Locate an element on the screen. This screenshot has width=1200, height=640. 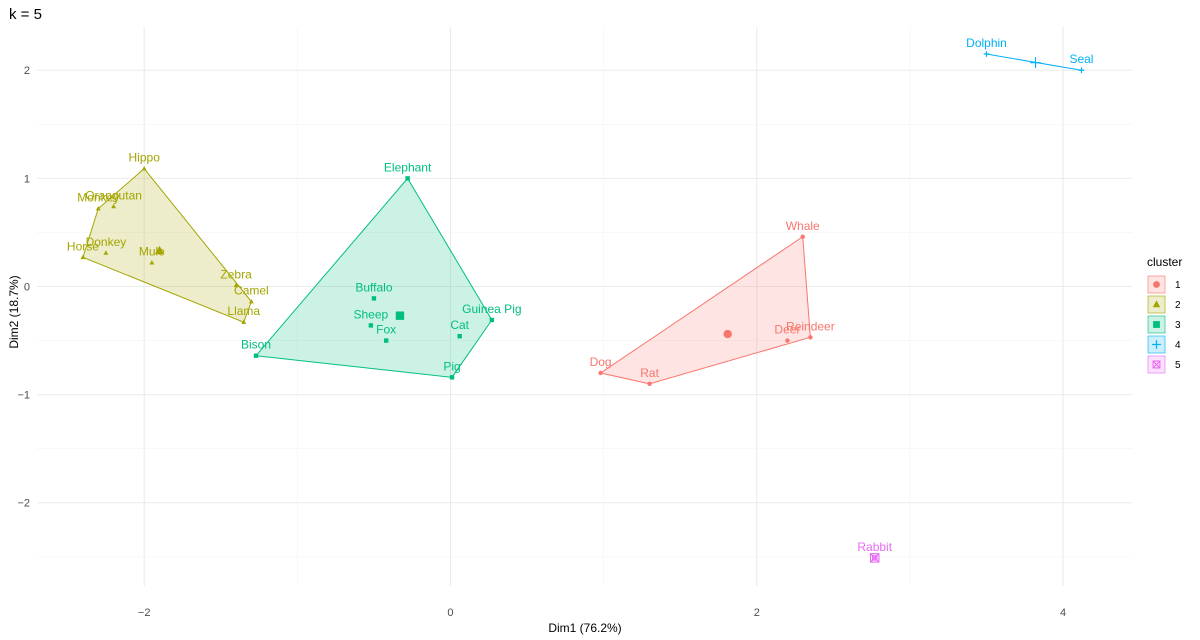
point-label: Buffalo is located at coordinates (373, 287).